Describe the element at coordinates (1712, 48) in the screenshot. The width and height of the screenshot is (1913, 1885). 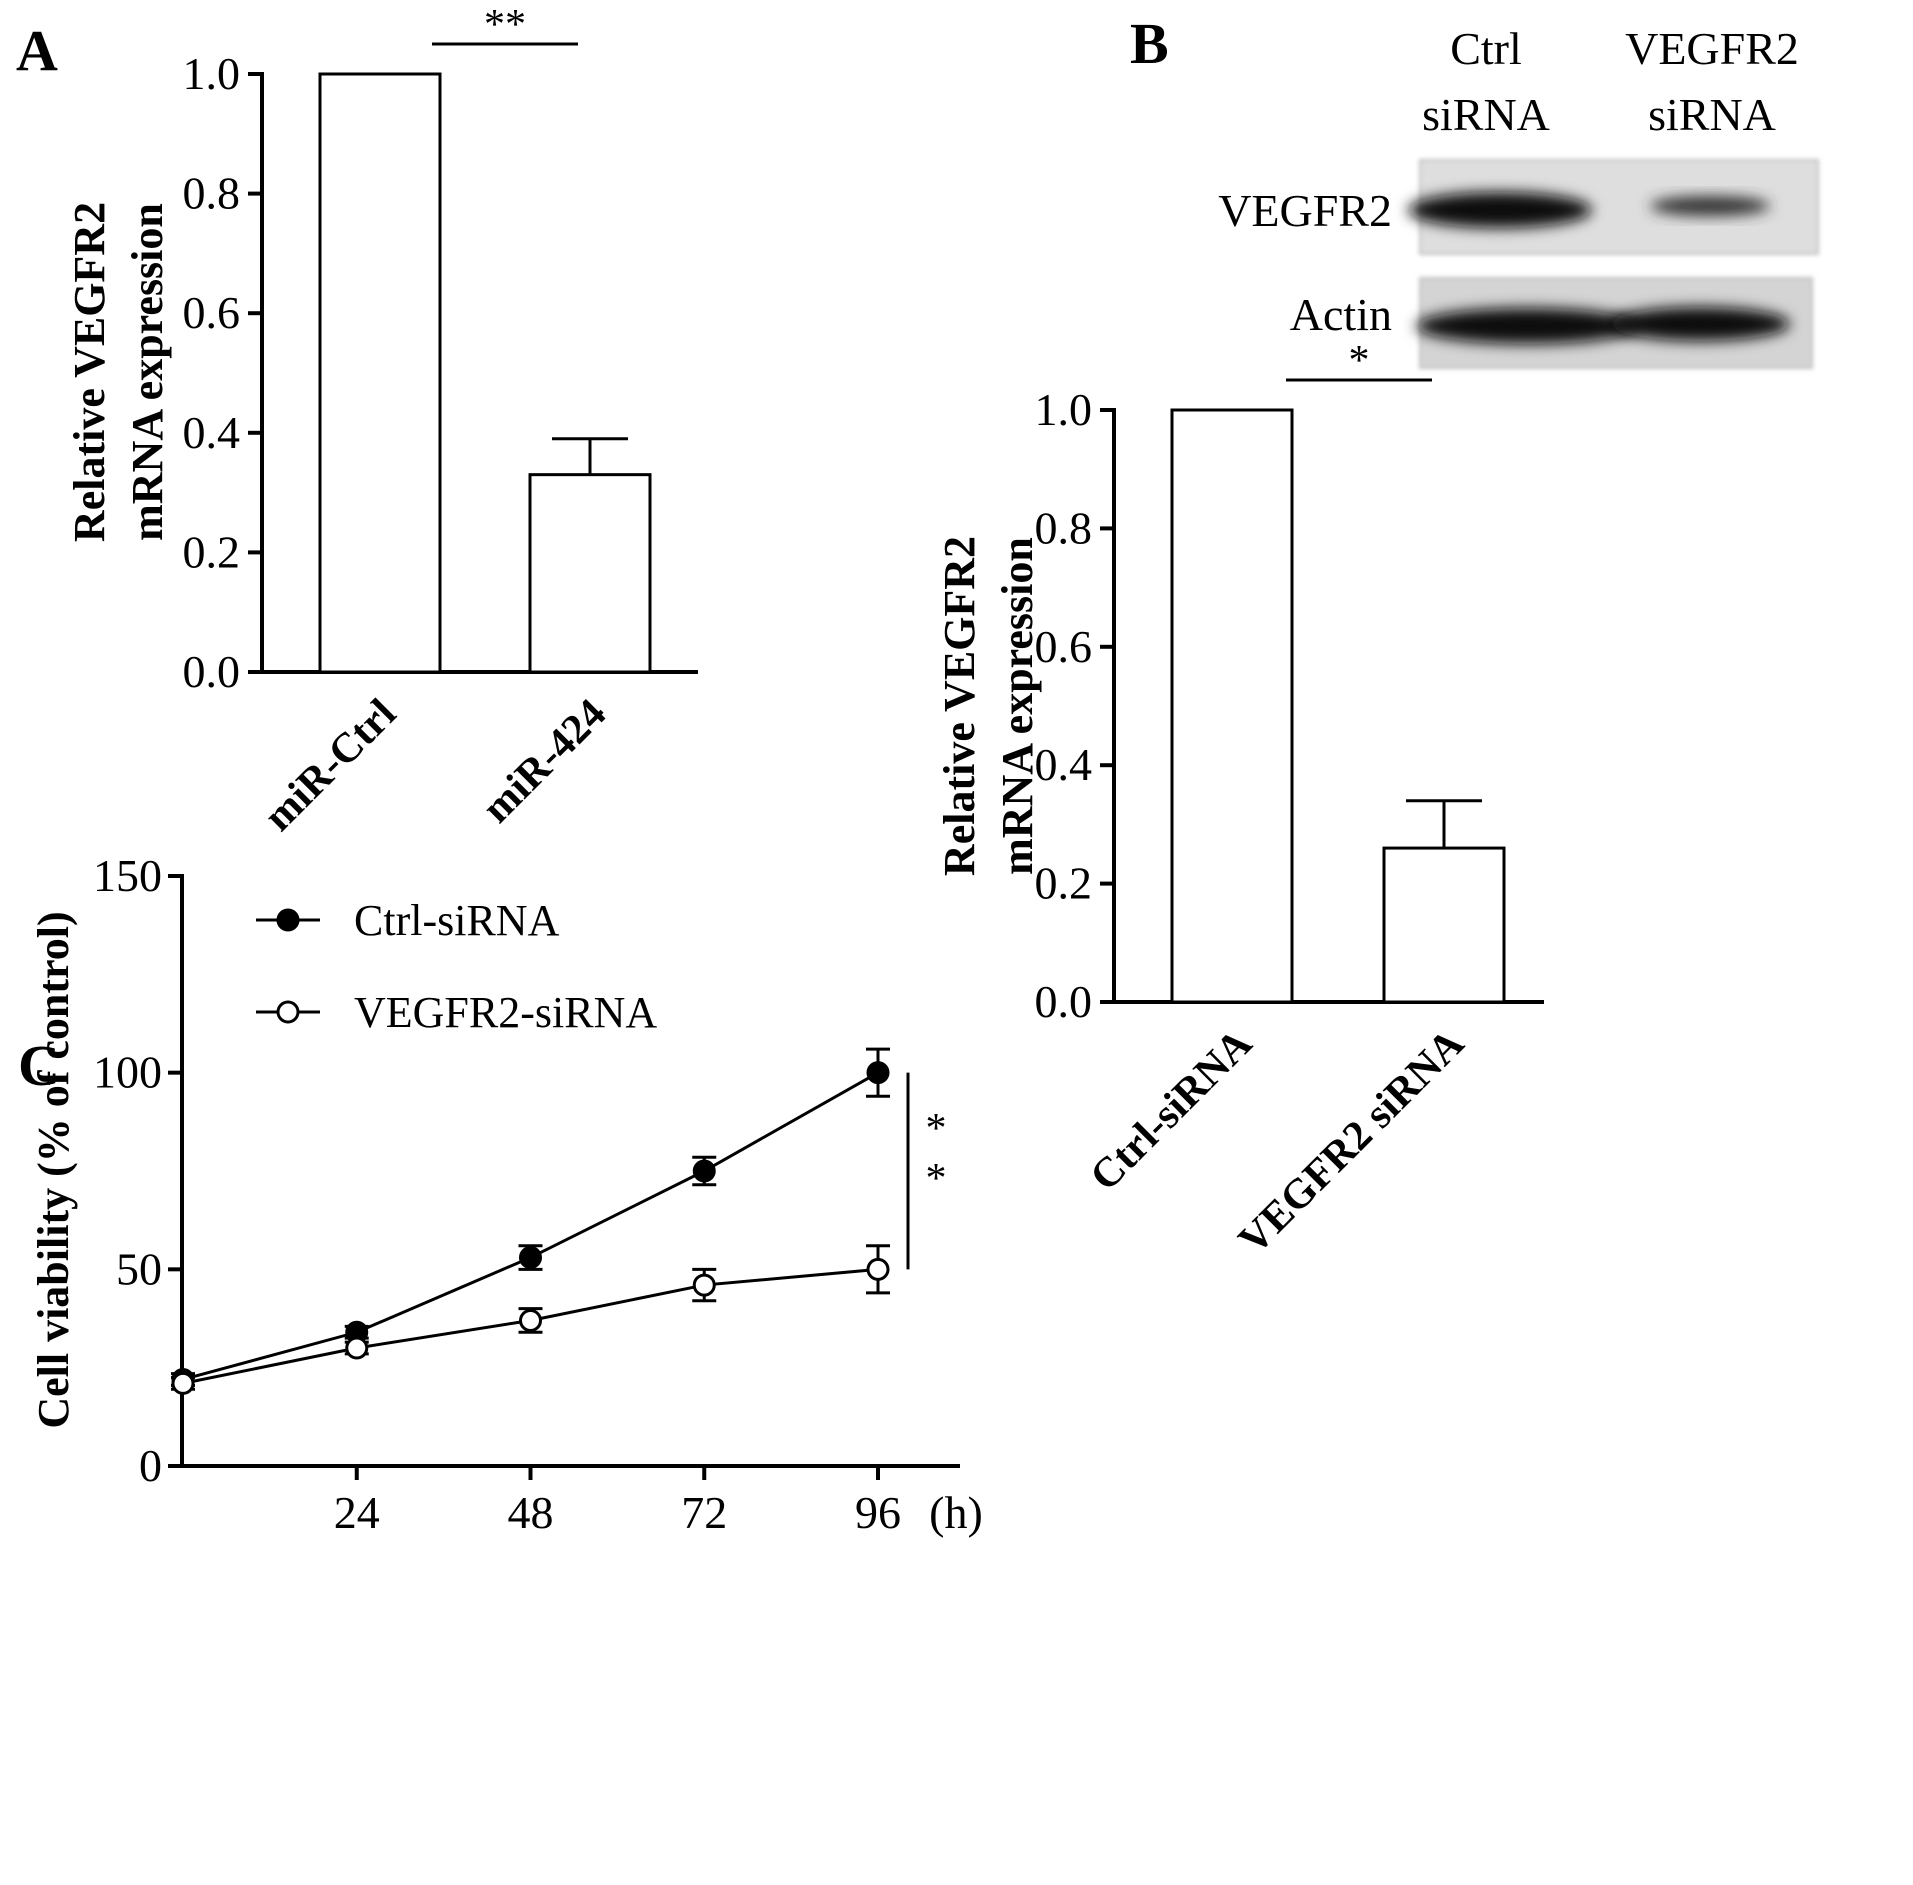
I see `lane2-label-line1: VEGFR2` at that location.